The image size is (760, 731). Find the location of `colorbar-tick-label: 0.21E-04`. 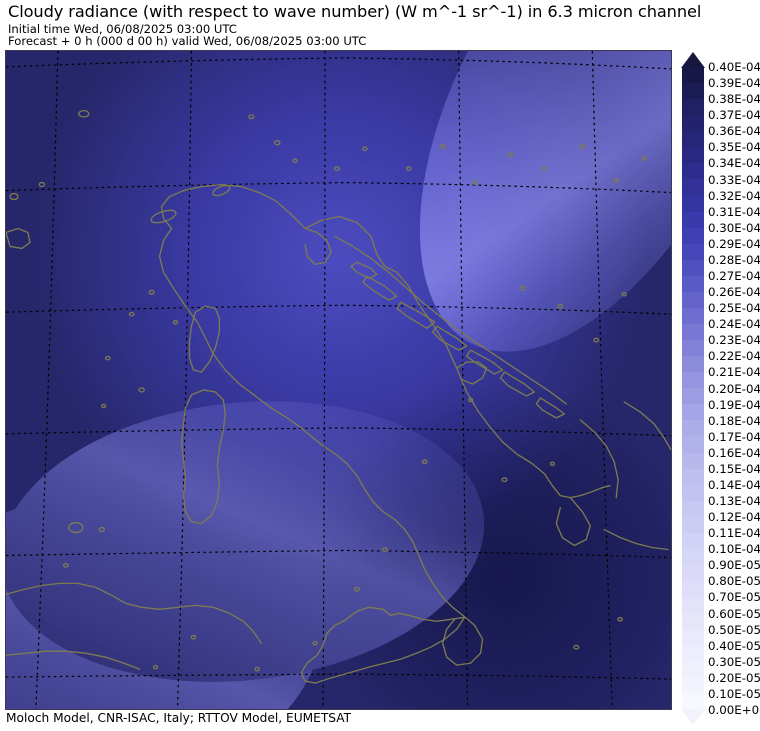

colorbar-tick-label: 0.21E-04 is located at coordinates (734, 372).